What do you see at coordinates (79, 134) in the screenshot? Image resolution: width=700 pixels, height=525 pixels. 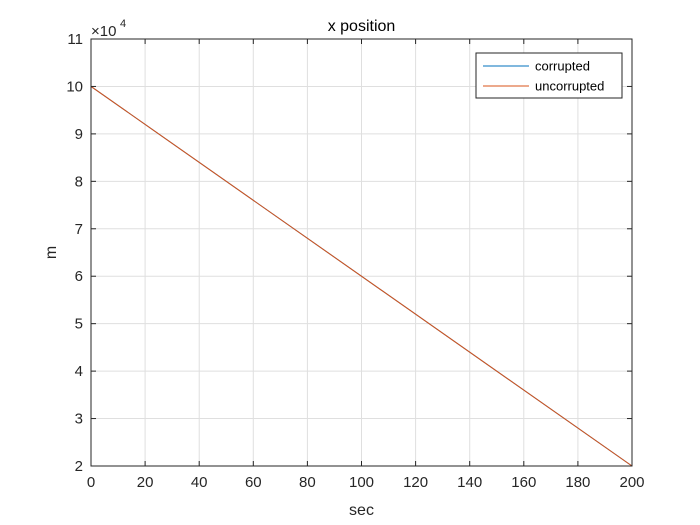 I see `y-tick-label: 9` at bounding box center [79, 134].